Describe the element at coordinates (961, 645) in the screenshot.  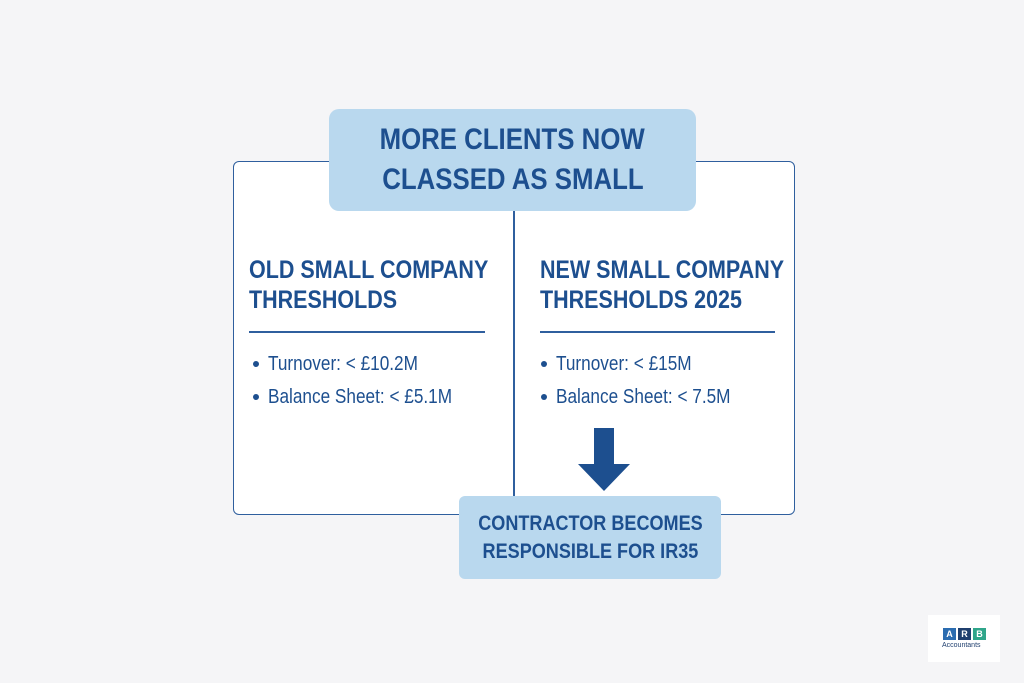
I see `logo-name: Accountants` at that location.